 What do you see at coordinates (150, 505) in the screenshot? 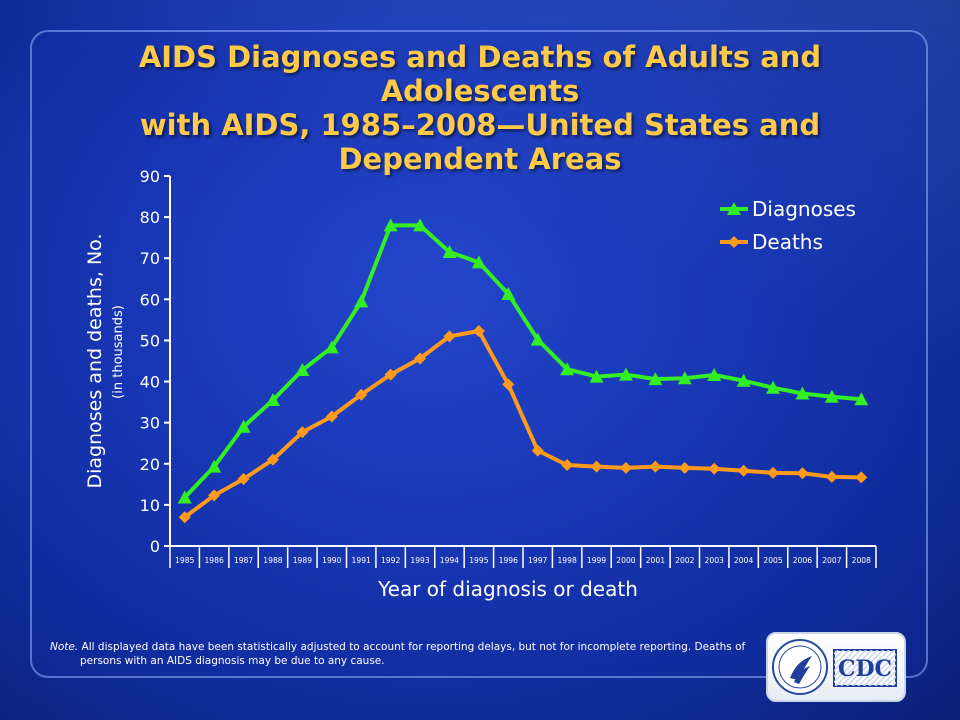
I see `y-tick-label: 10` at bounding box center [150, 505].